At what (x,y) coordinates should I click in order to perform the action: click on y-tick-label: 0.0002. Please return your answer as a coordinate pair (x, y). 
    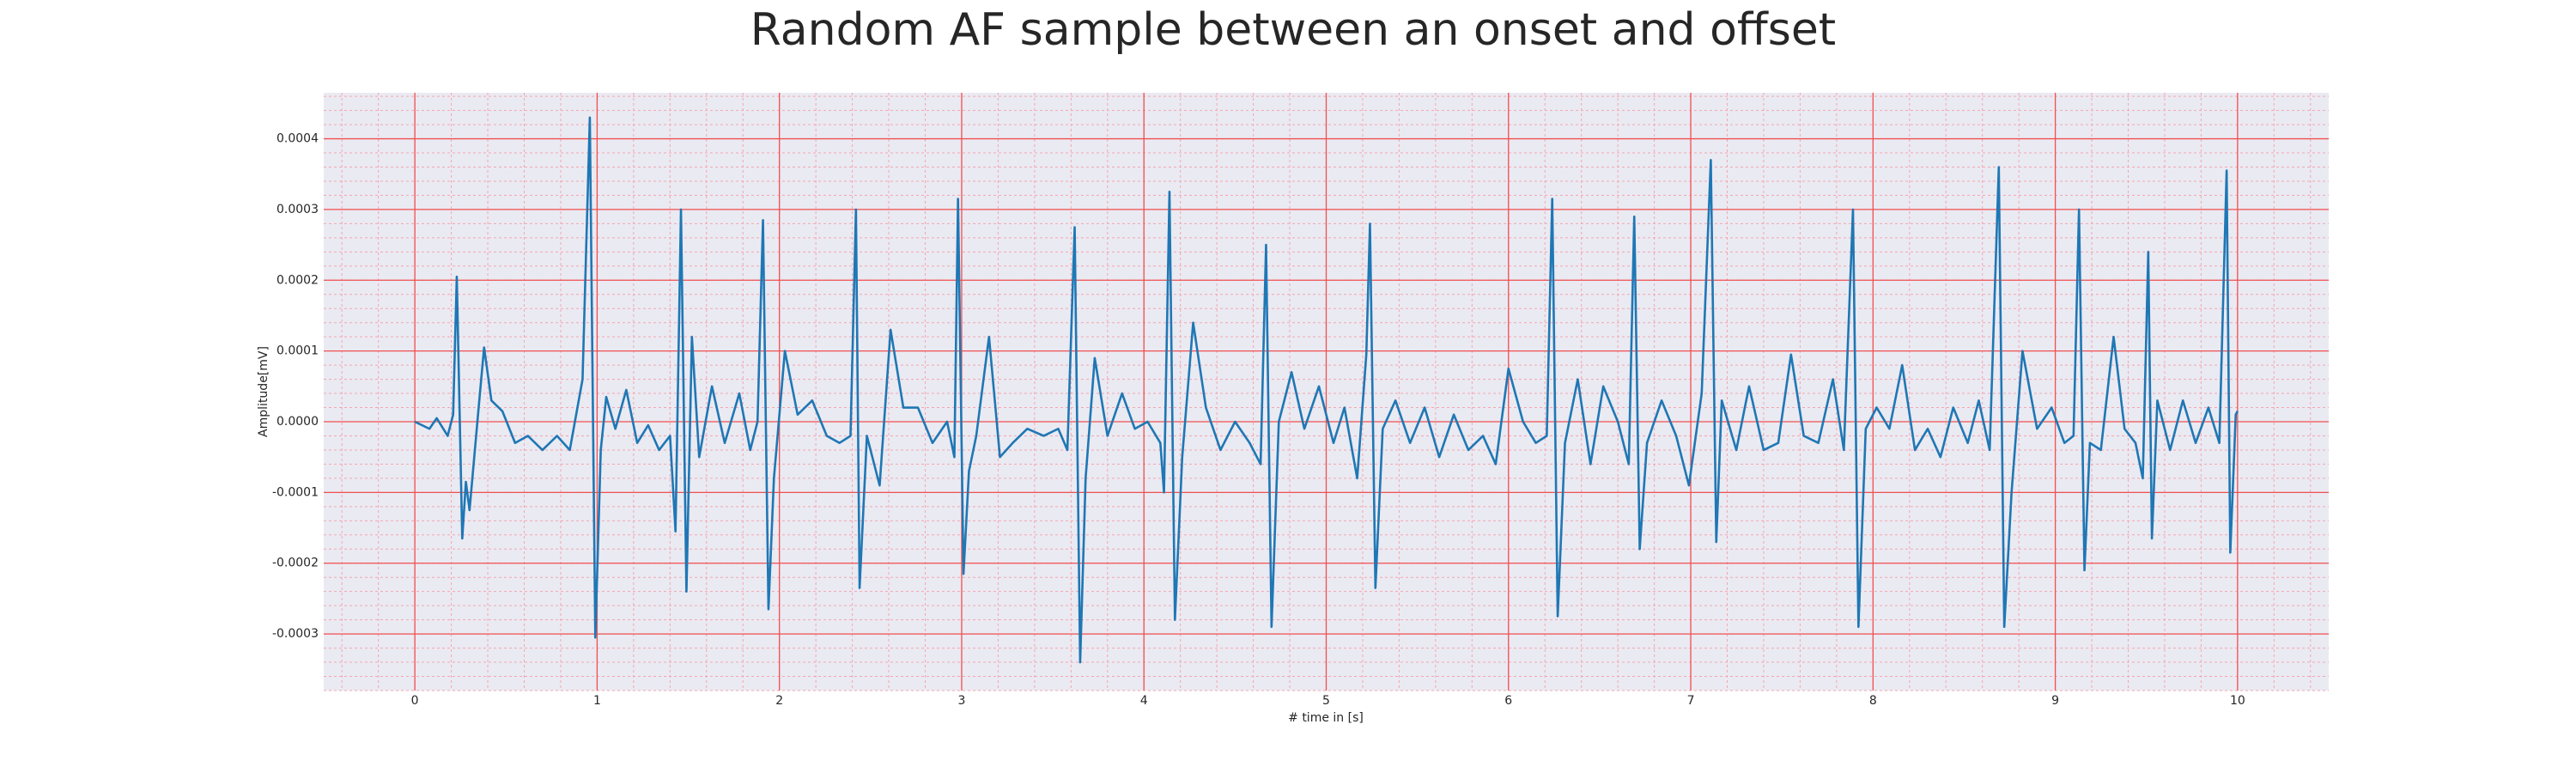
    Looking at the image, I should click on (297, 280).